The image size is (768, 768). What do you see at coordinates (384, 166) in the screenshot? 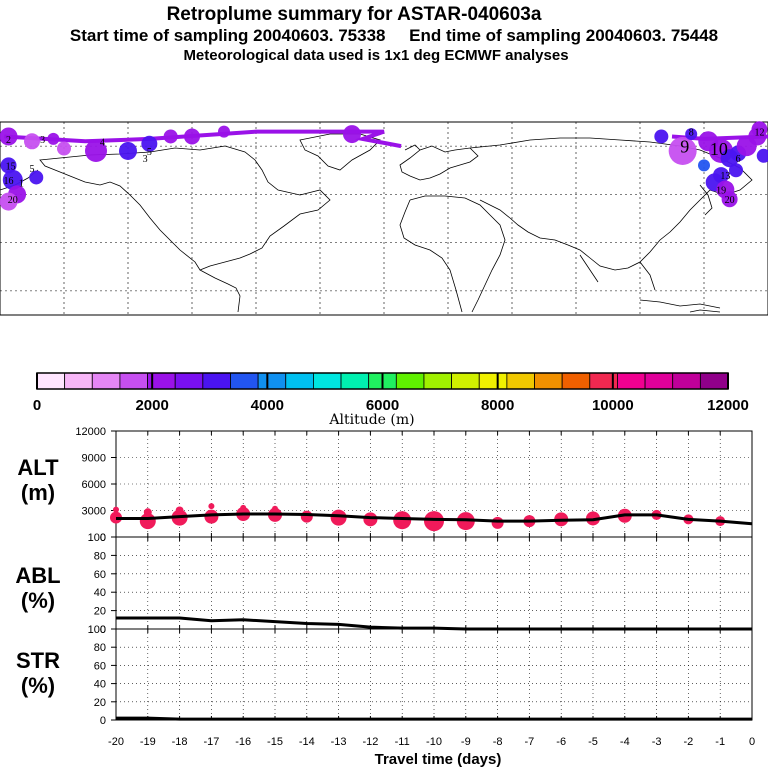
I see `plume-markers` at bounding box center [384, 166].